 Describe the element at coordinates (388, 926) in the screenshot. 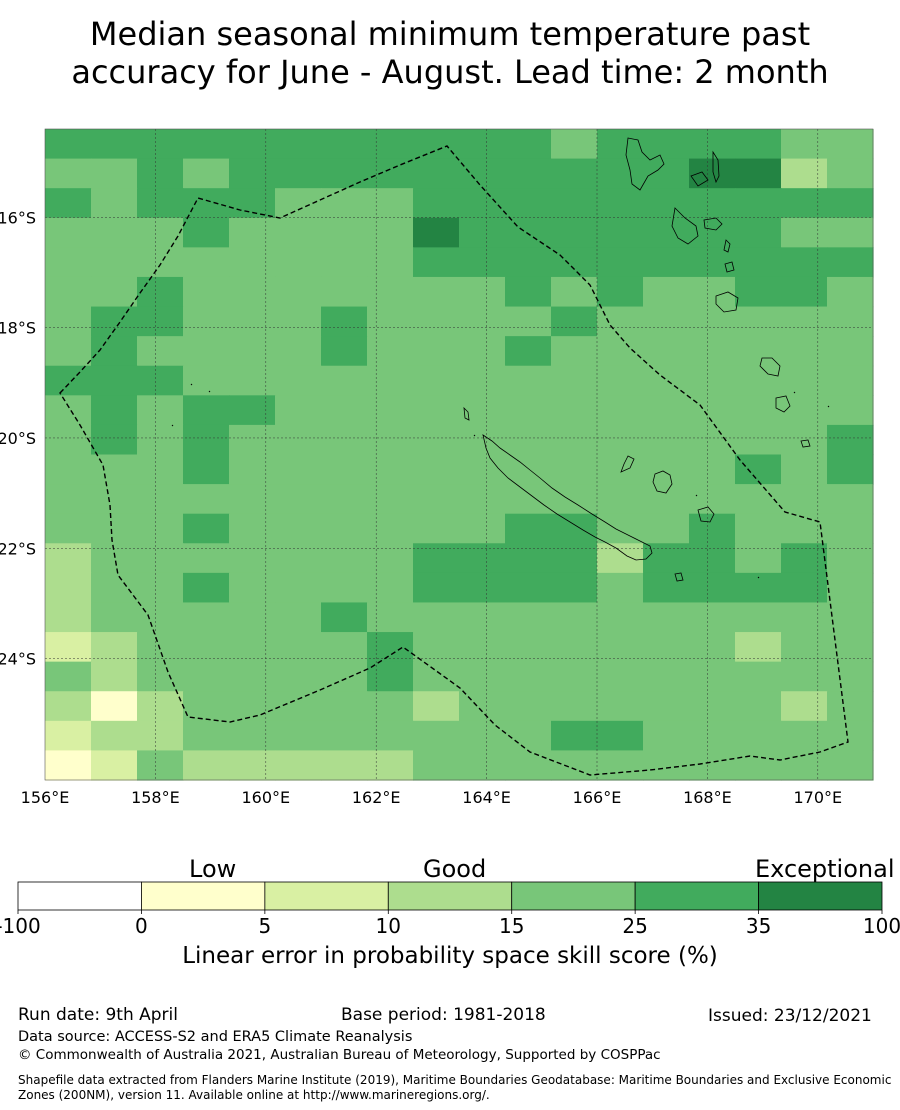

I see `colorbar-tick-label: 10` at that location.